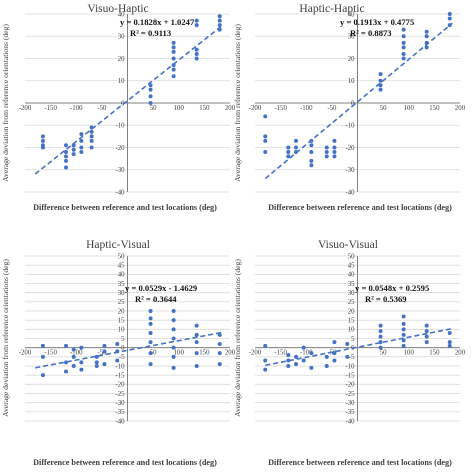 The height and width of the screenshot is (472, 474). Describe the element at coordinates (350, 394) in the screenshot. I see `y-tick-label: -25` at that location.